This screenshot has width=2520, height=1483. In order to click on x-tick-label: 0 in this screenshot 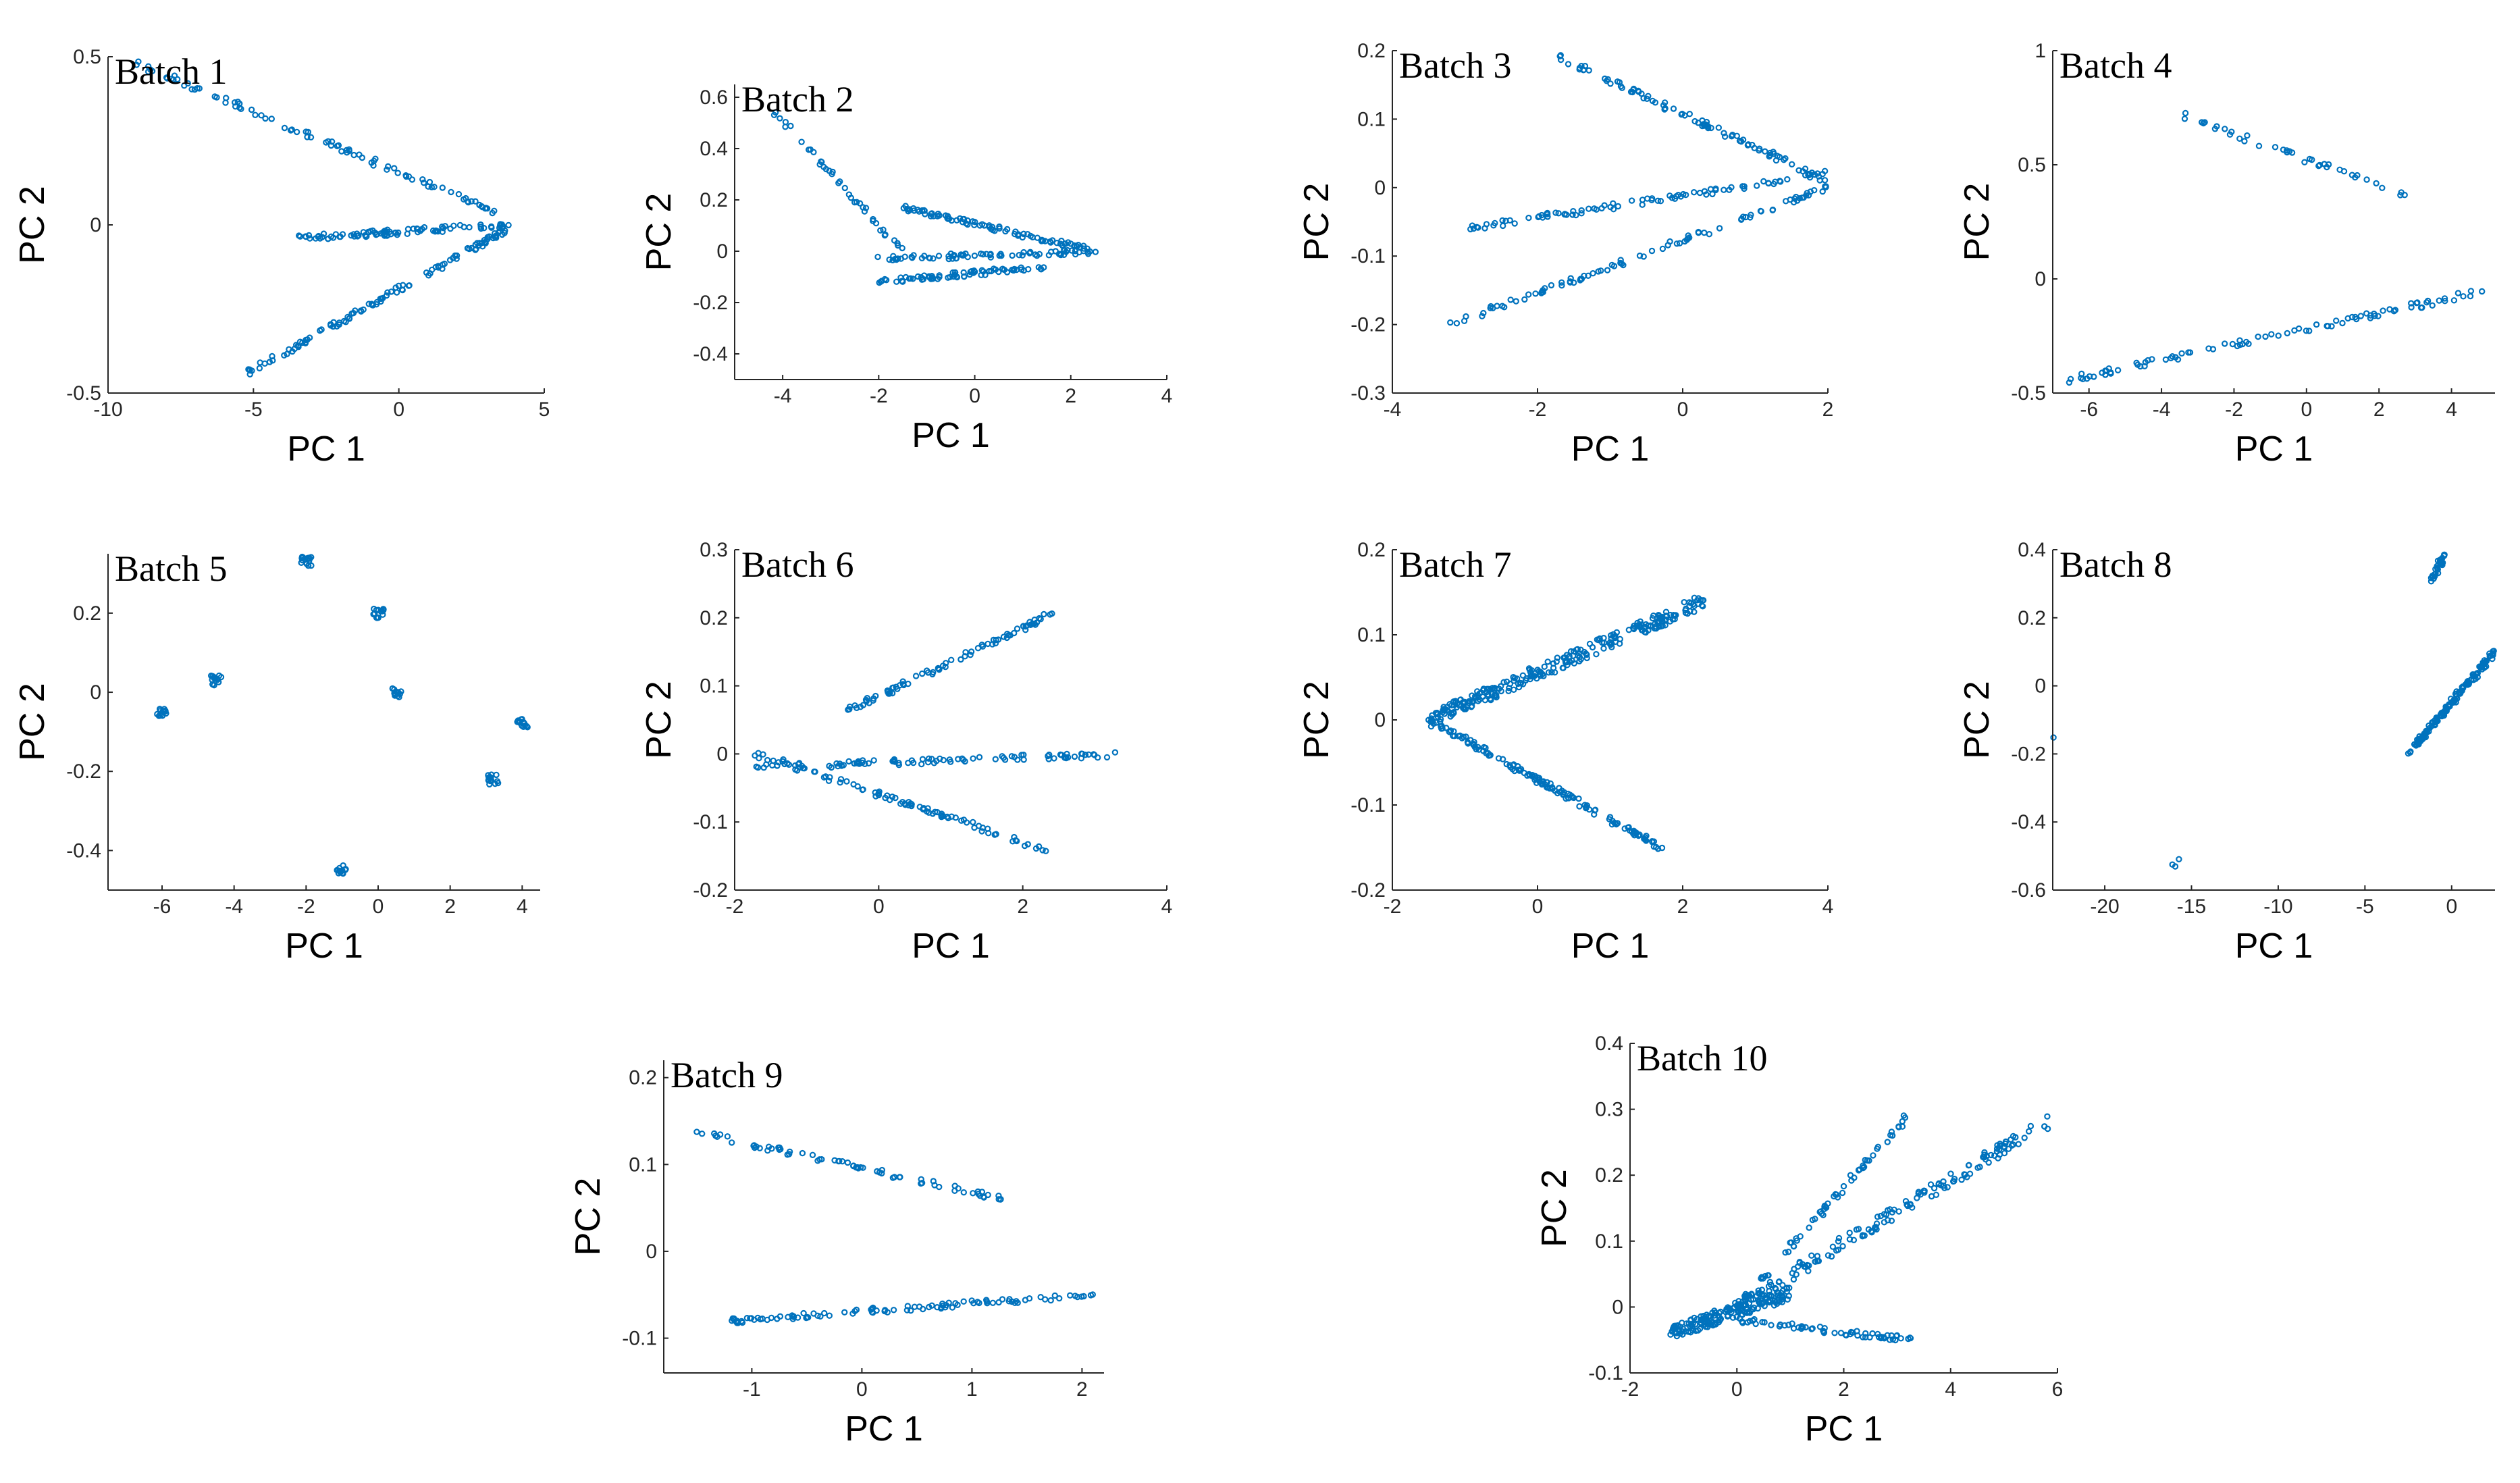, I will do `click(2451, 906)`.